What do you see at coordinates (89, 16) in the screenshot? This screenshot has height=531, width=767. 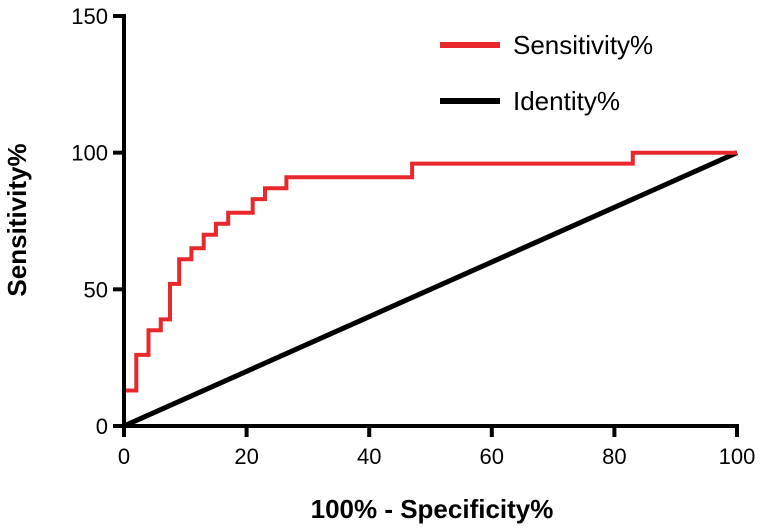 I see `y-tick-label: 150` at bounding box center [89, 16].